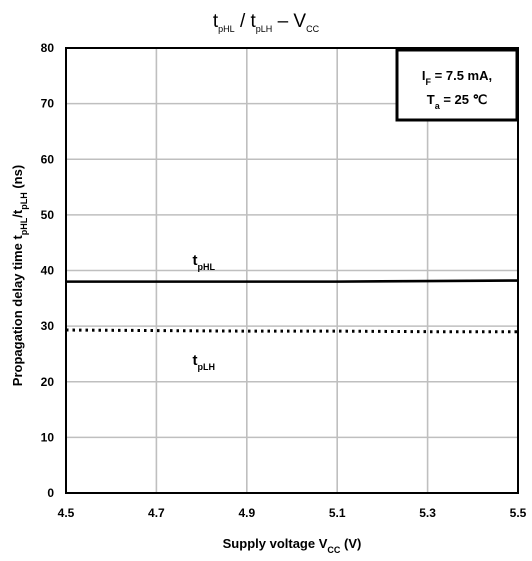 Image resolution: width=532 pixels, height=561 pixels. What do you see at coordinates (246, 513) in the screenshot?
I see `x-tick-label: 4.9` at bounding box center [246, 513].